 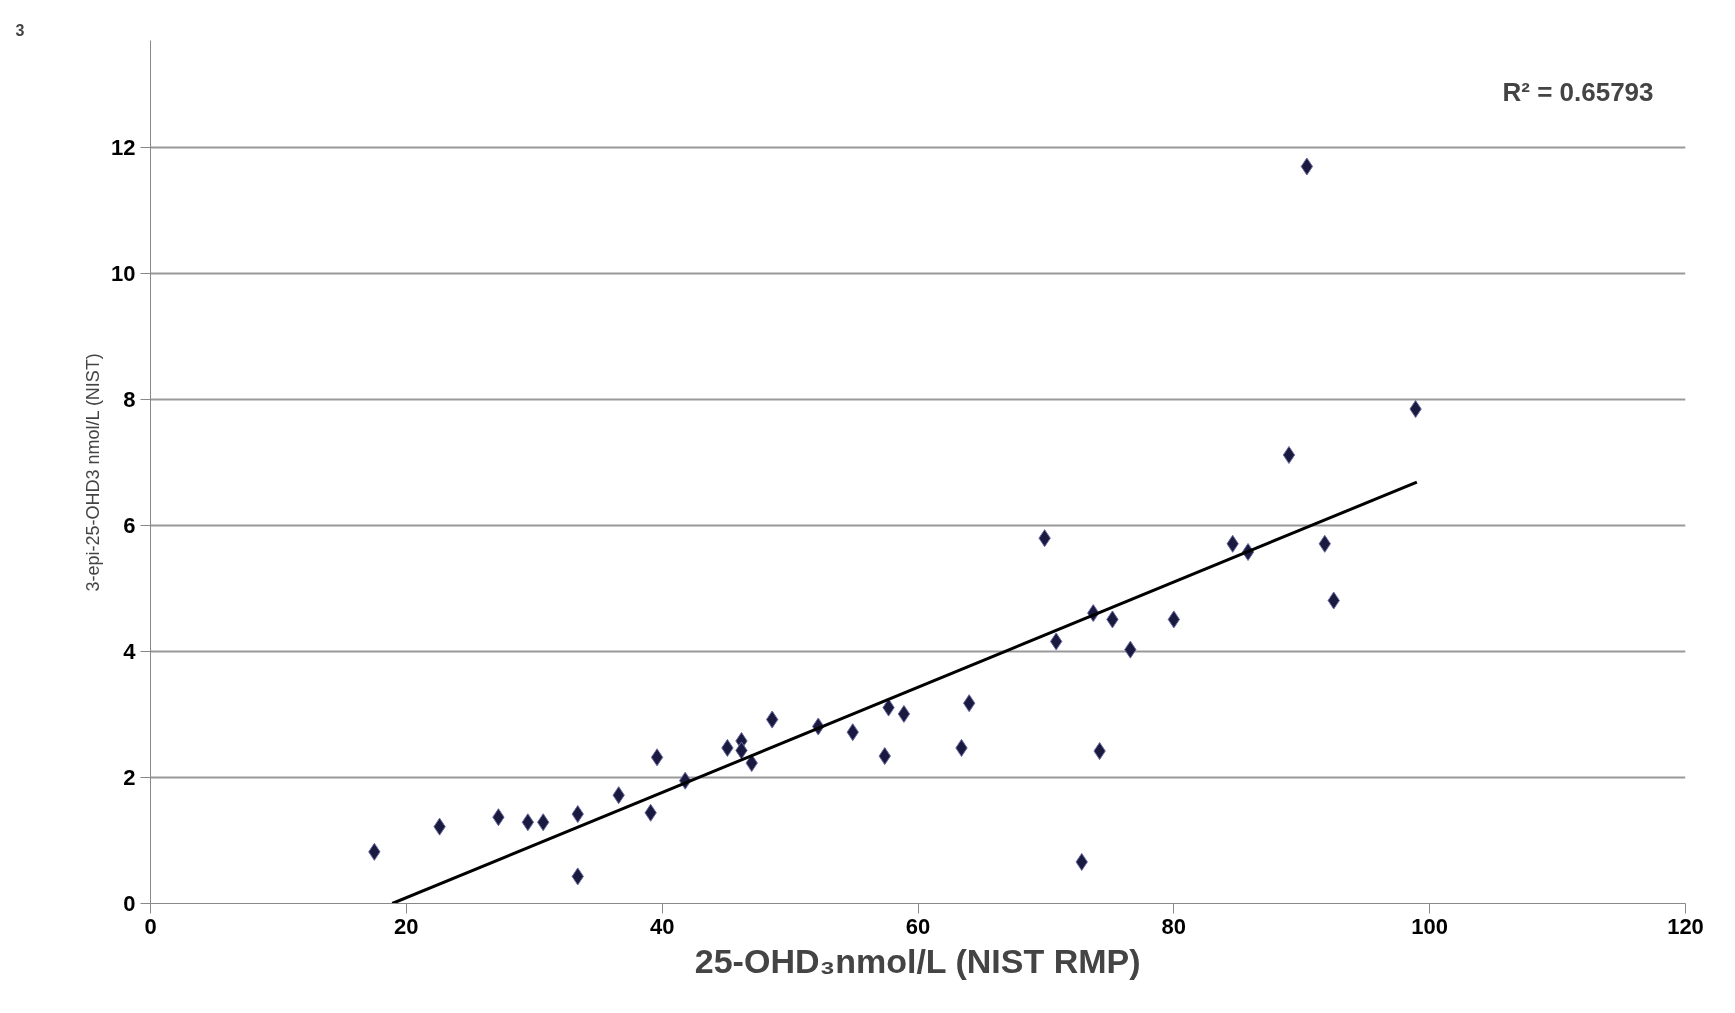 I want to click on y-tick-label: 6, so click(x=129, y=526).